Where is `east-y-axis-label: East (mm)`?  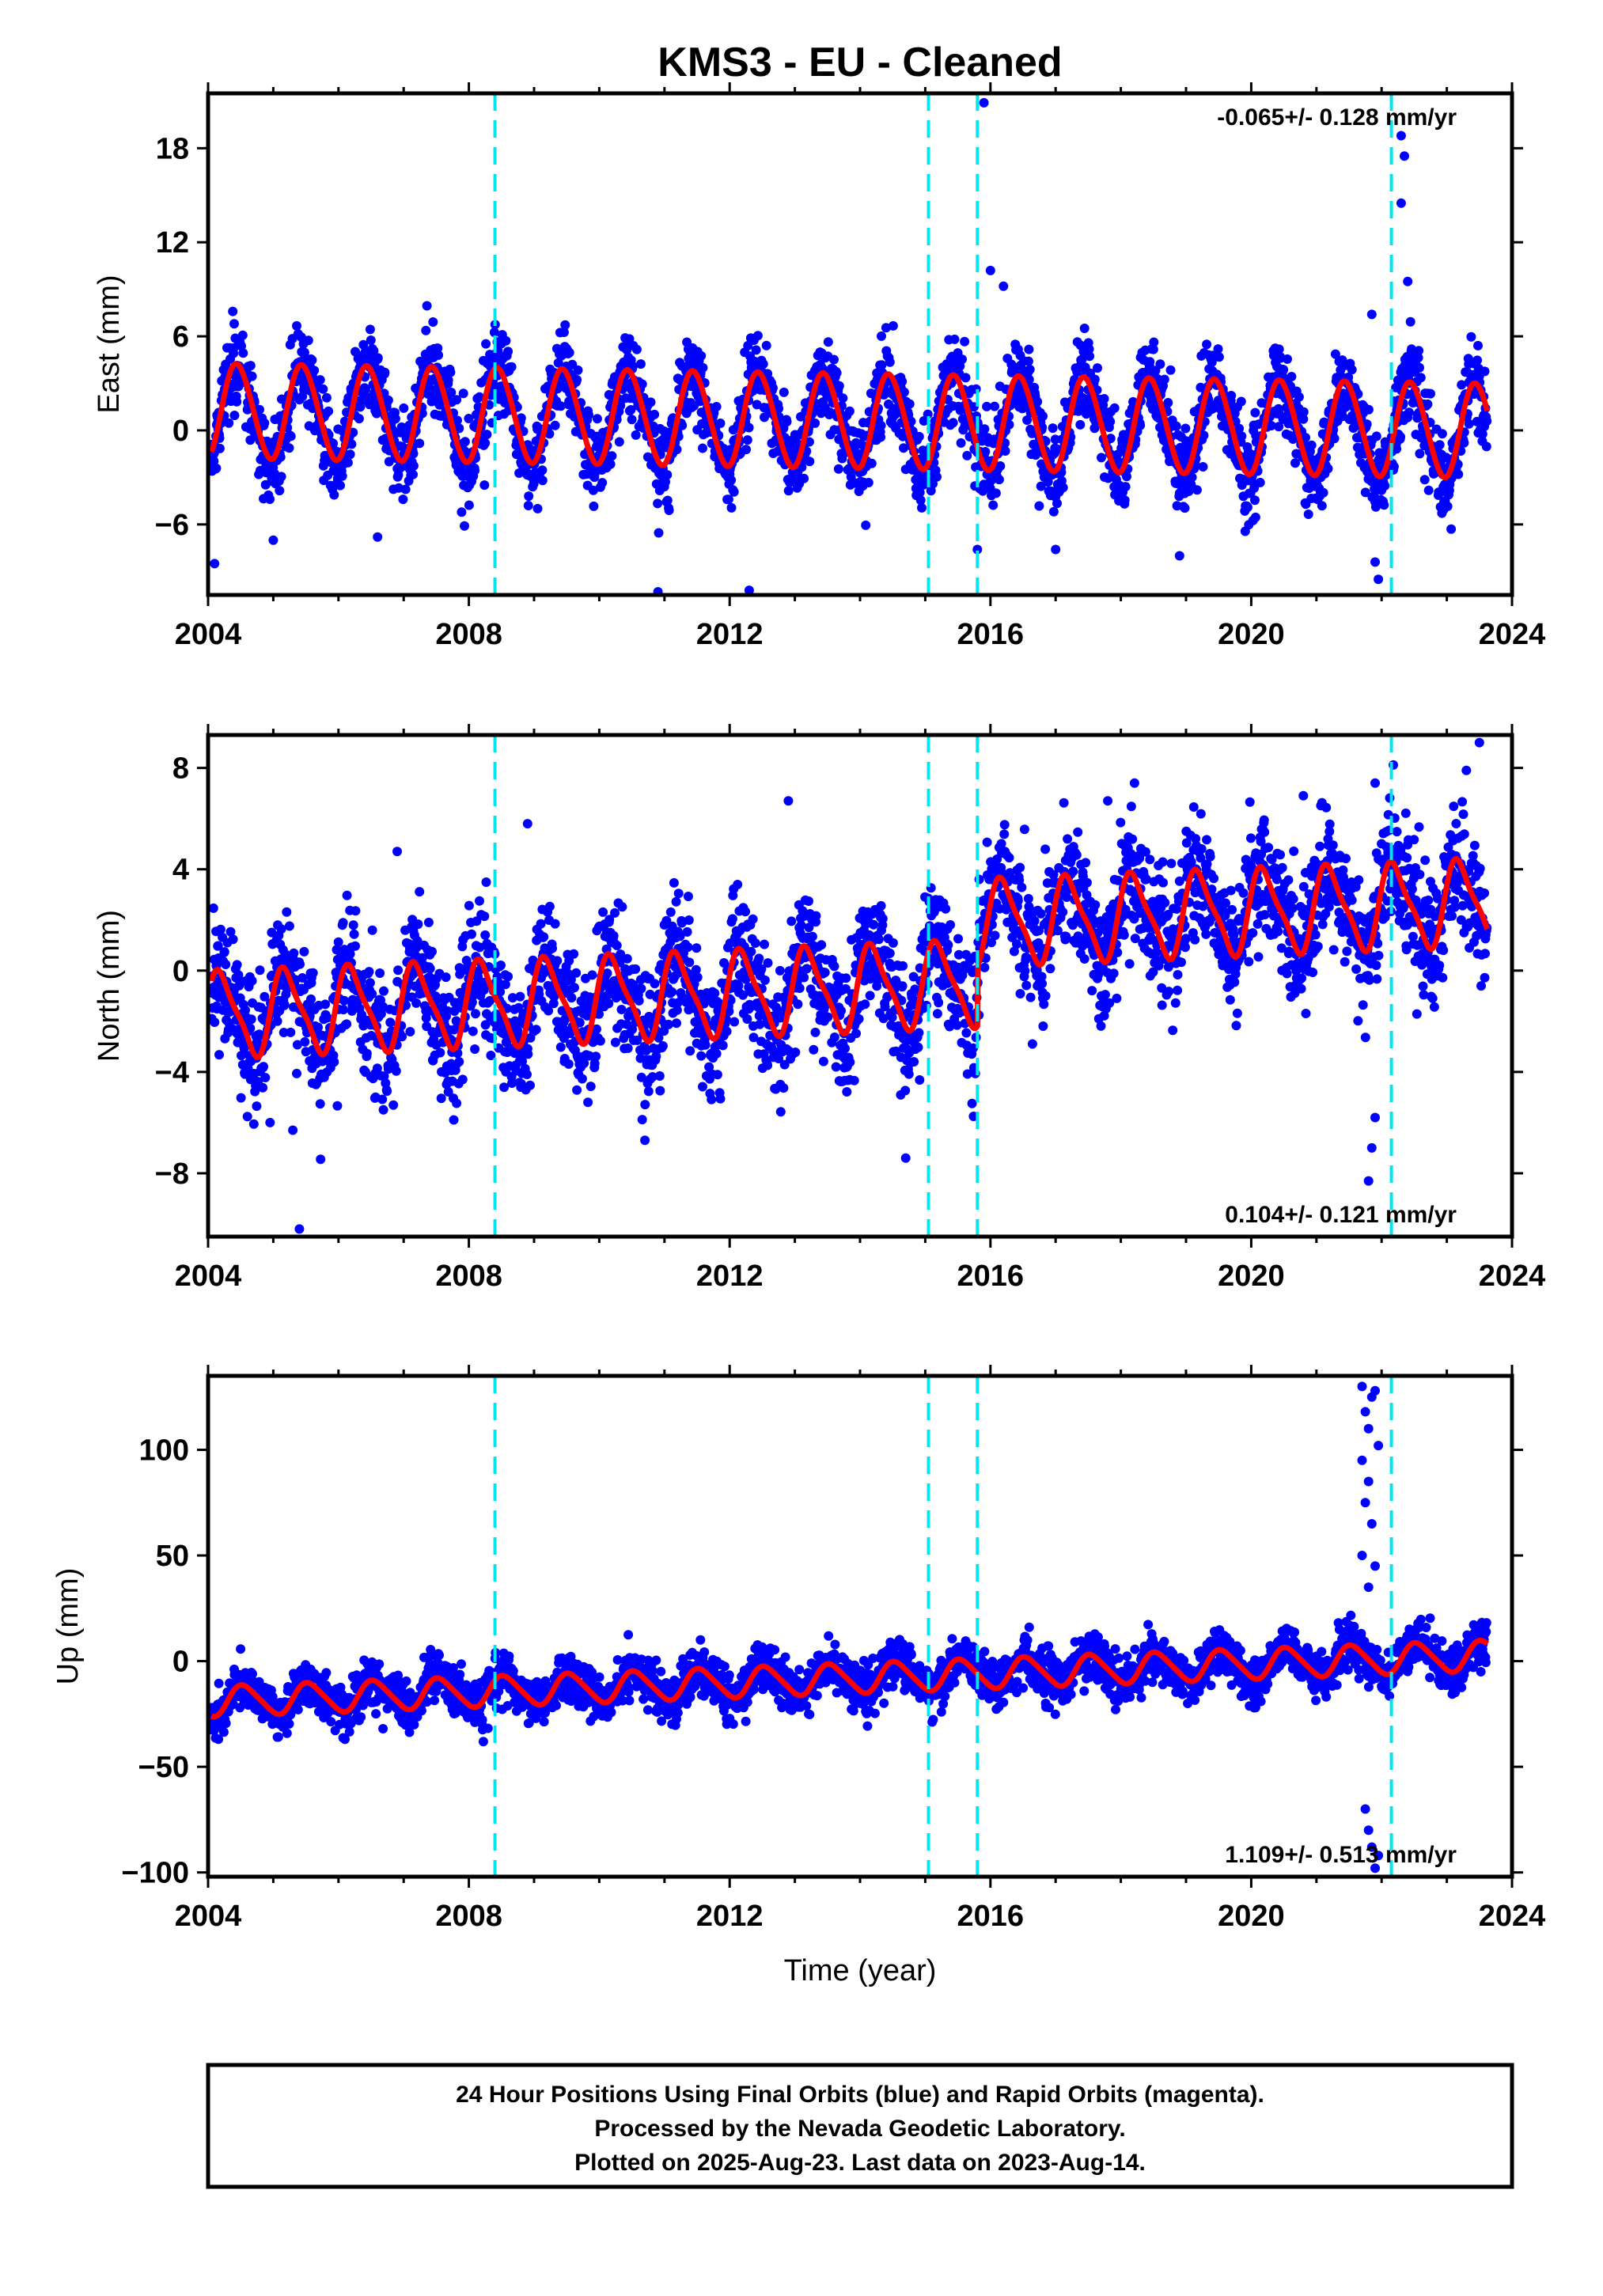
east-y-axis-label: East (mm) is located at coordinates (109, 344).